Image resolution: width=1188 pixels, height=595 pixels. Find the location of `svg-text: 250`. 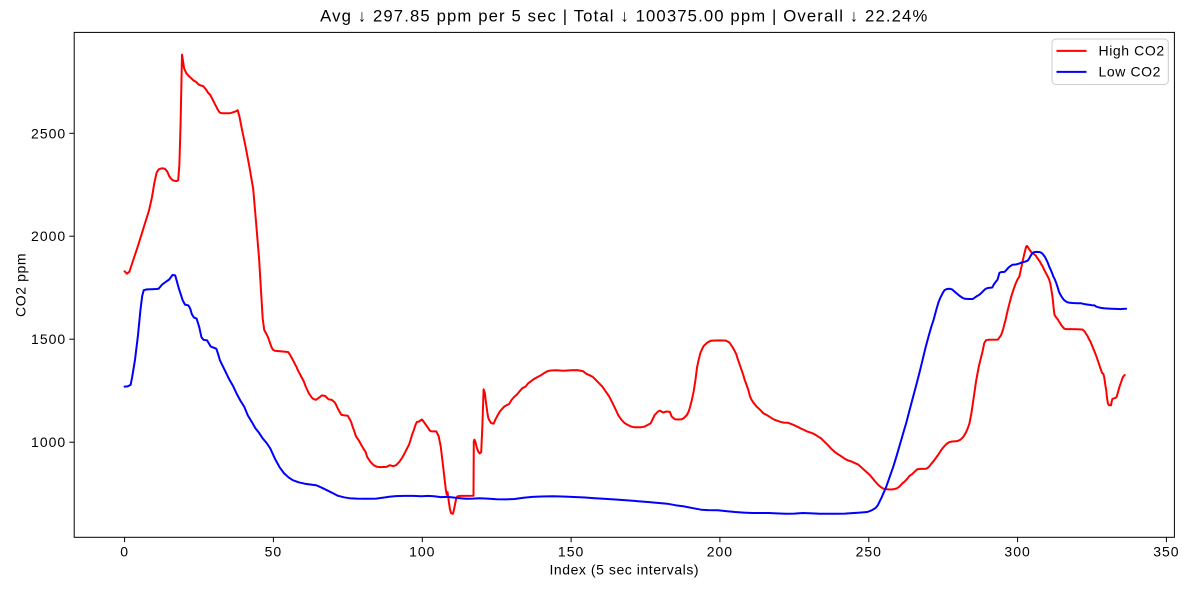

svg-text: 250 is located at coordinates (869, 552).